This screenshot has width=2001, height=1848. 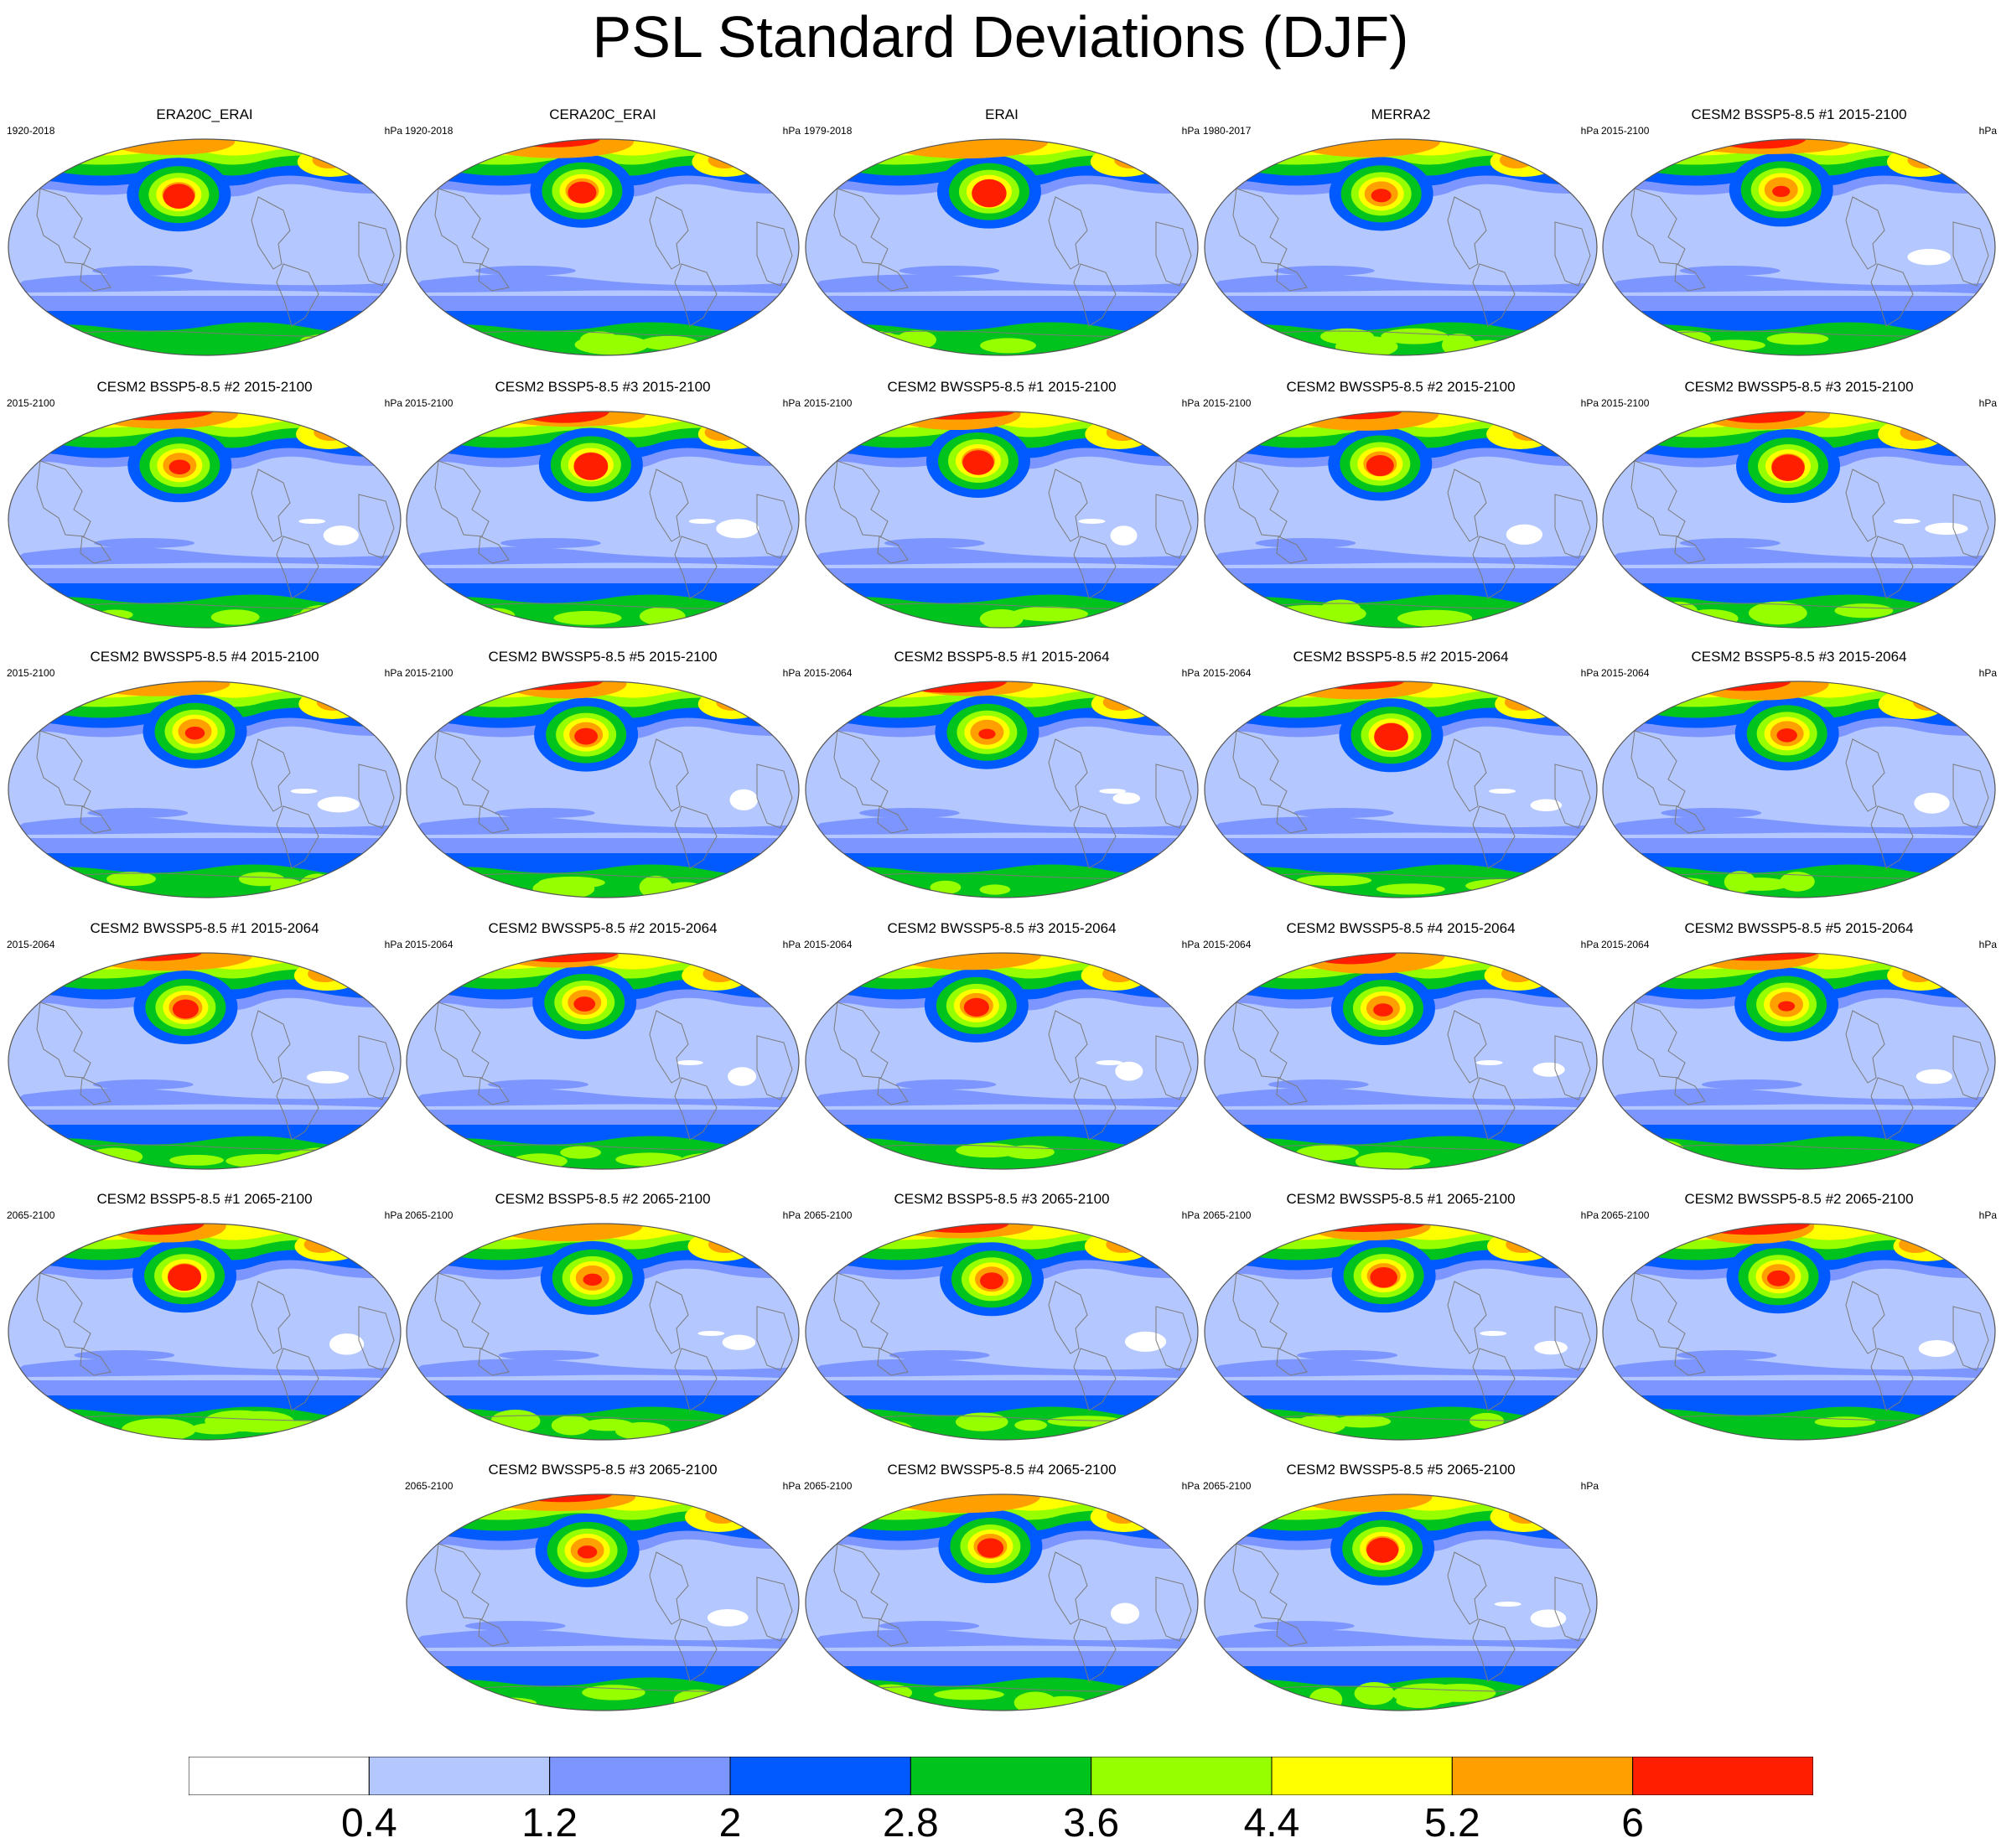 What do you see at coordinates (603, 1199) in the screenshot?
I see `panel-title: CESM2 BSSP5-8.5 #2 2065-2100` at bounding box center [603, 1199].